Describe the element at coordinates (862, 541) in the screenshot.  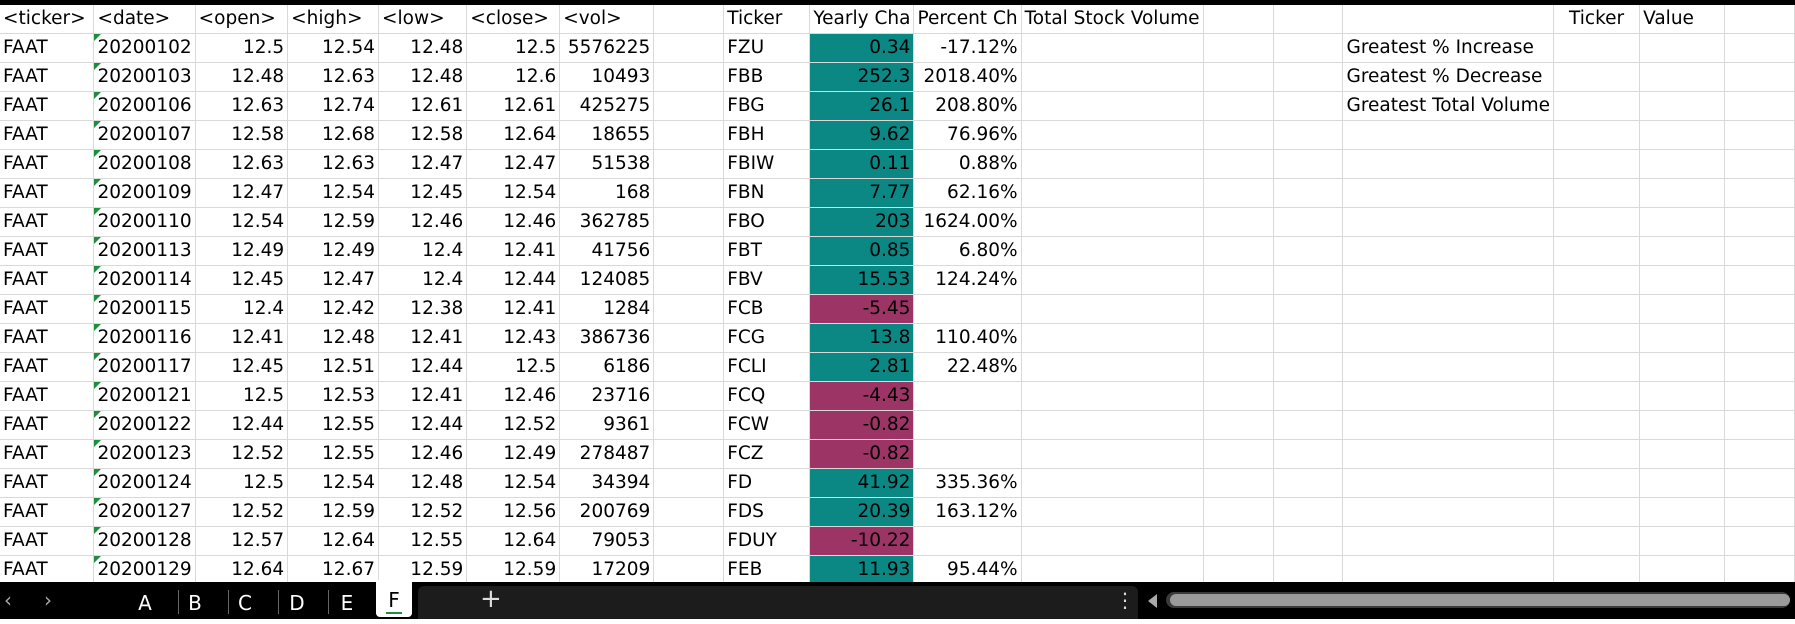
I see `cell-yearly-change: -10.22` at that location.